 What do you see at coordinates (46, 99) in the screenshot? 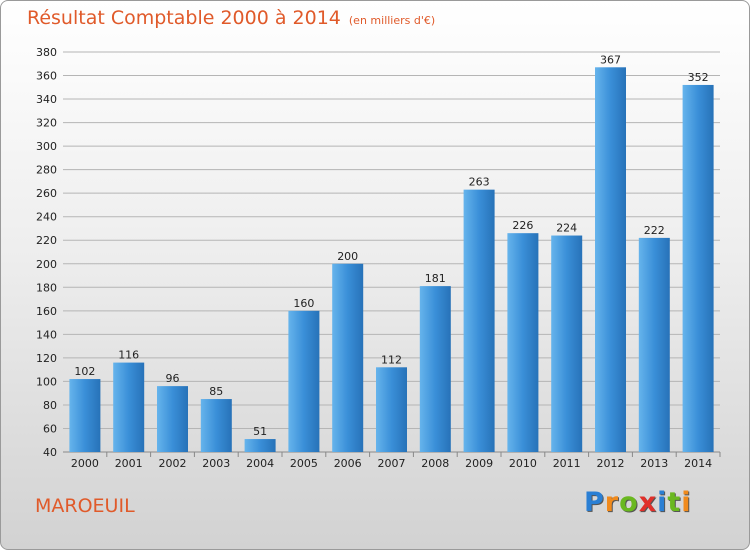
I see `y-tick-label: 340` at bounding box center [46, 99].